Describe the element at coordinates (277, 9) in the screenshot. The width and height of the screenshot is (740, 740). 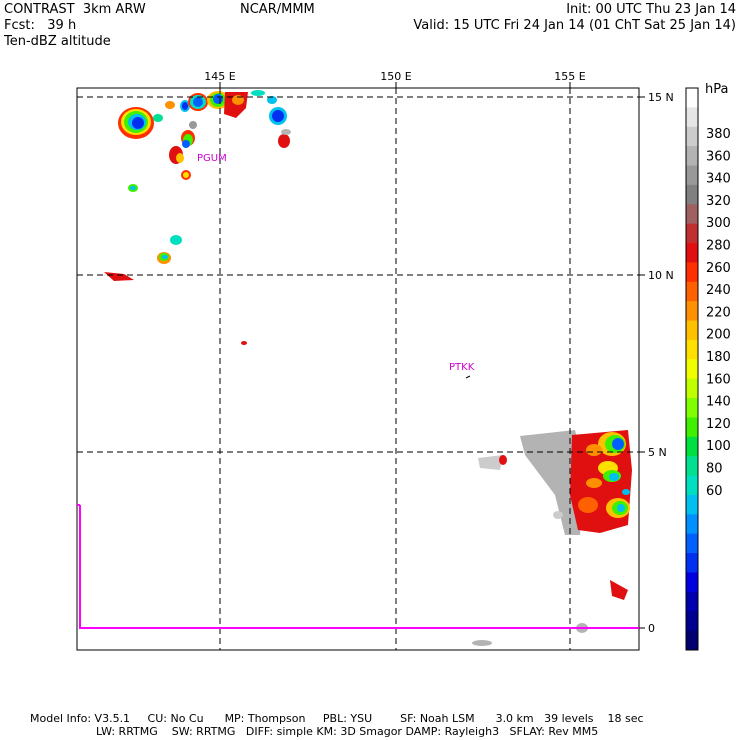
I see `center-name: NCAR/MMM` at that location.